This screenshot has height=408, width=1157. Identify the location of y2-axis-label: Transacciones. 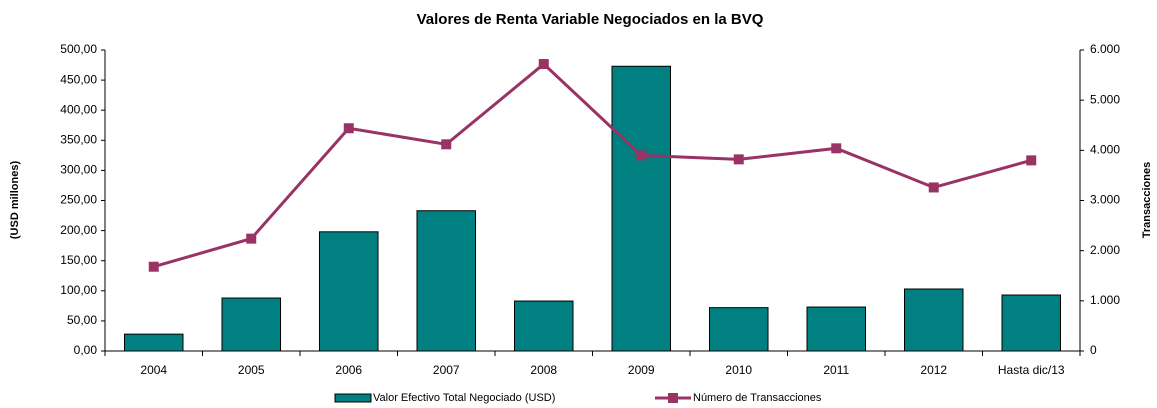
(1147, 200).